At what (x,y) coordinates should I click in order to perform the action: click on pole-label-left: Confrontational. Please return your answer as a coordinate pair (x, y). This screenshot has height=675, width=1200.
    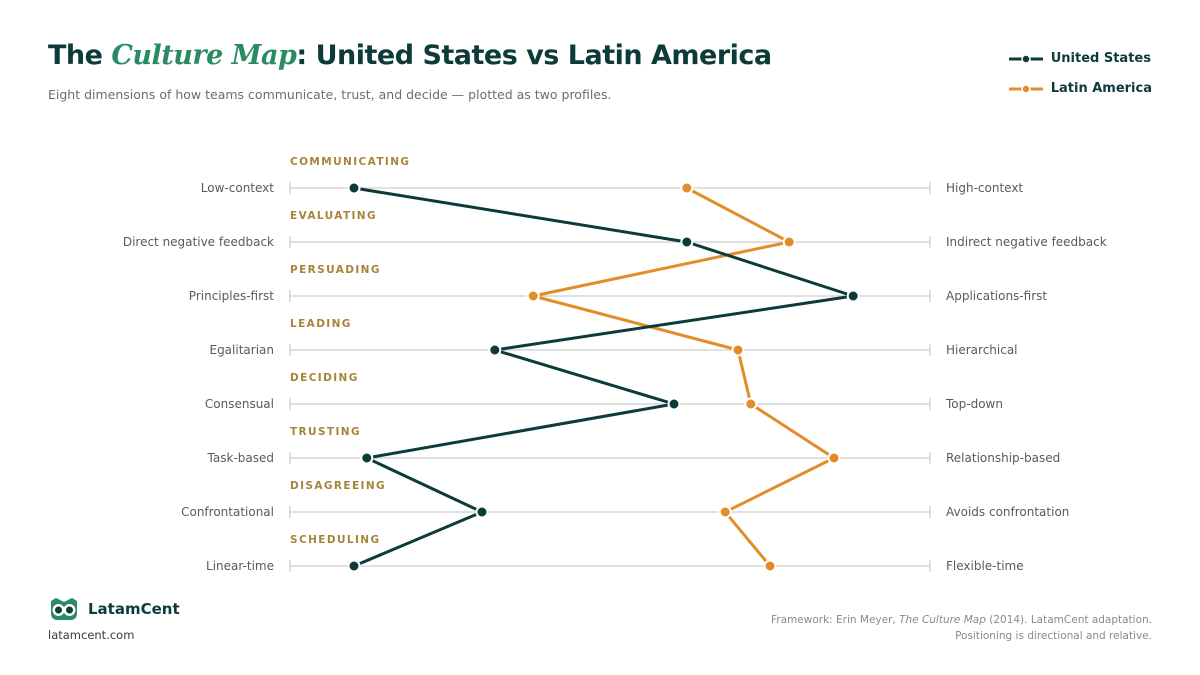
    Looking at the image, I should click on (227, 512).